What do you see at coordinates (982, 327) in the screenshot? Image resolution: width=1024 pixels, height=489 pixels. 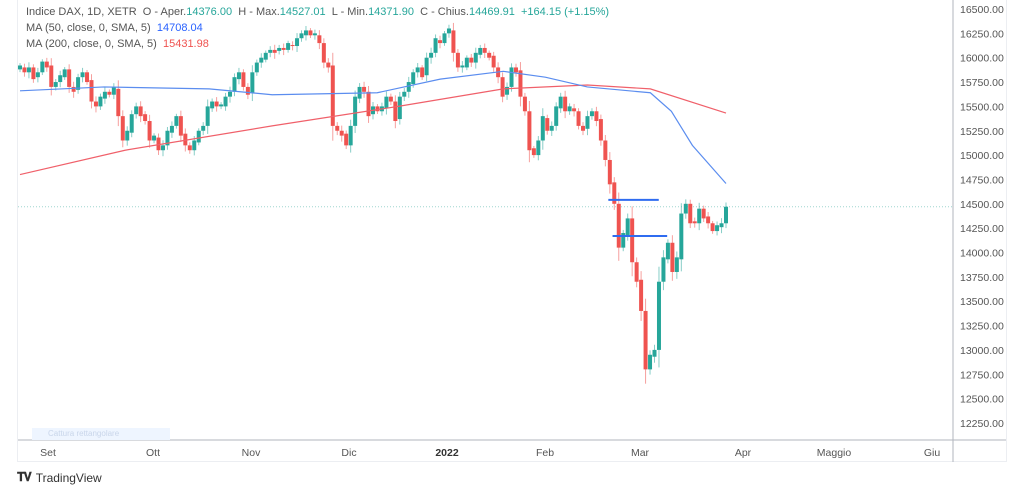 I see `y-tick-label: 13250.00` at bounding box center [982, 327].